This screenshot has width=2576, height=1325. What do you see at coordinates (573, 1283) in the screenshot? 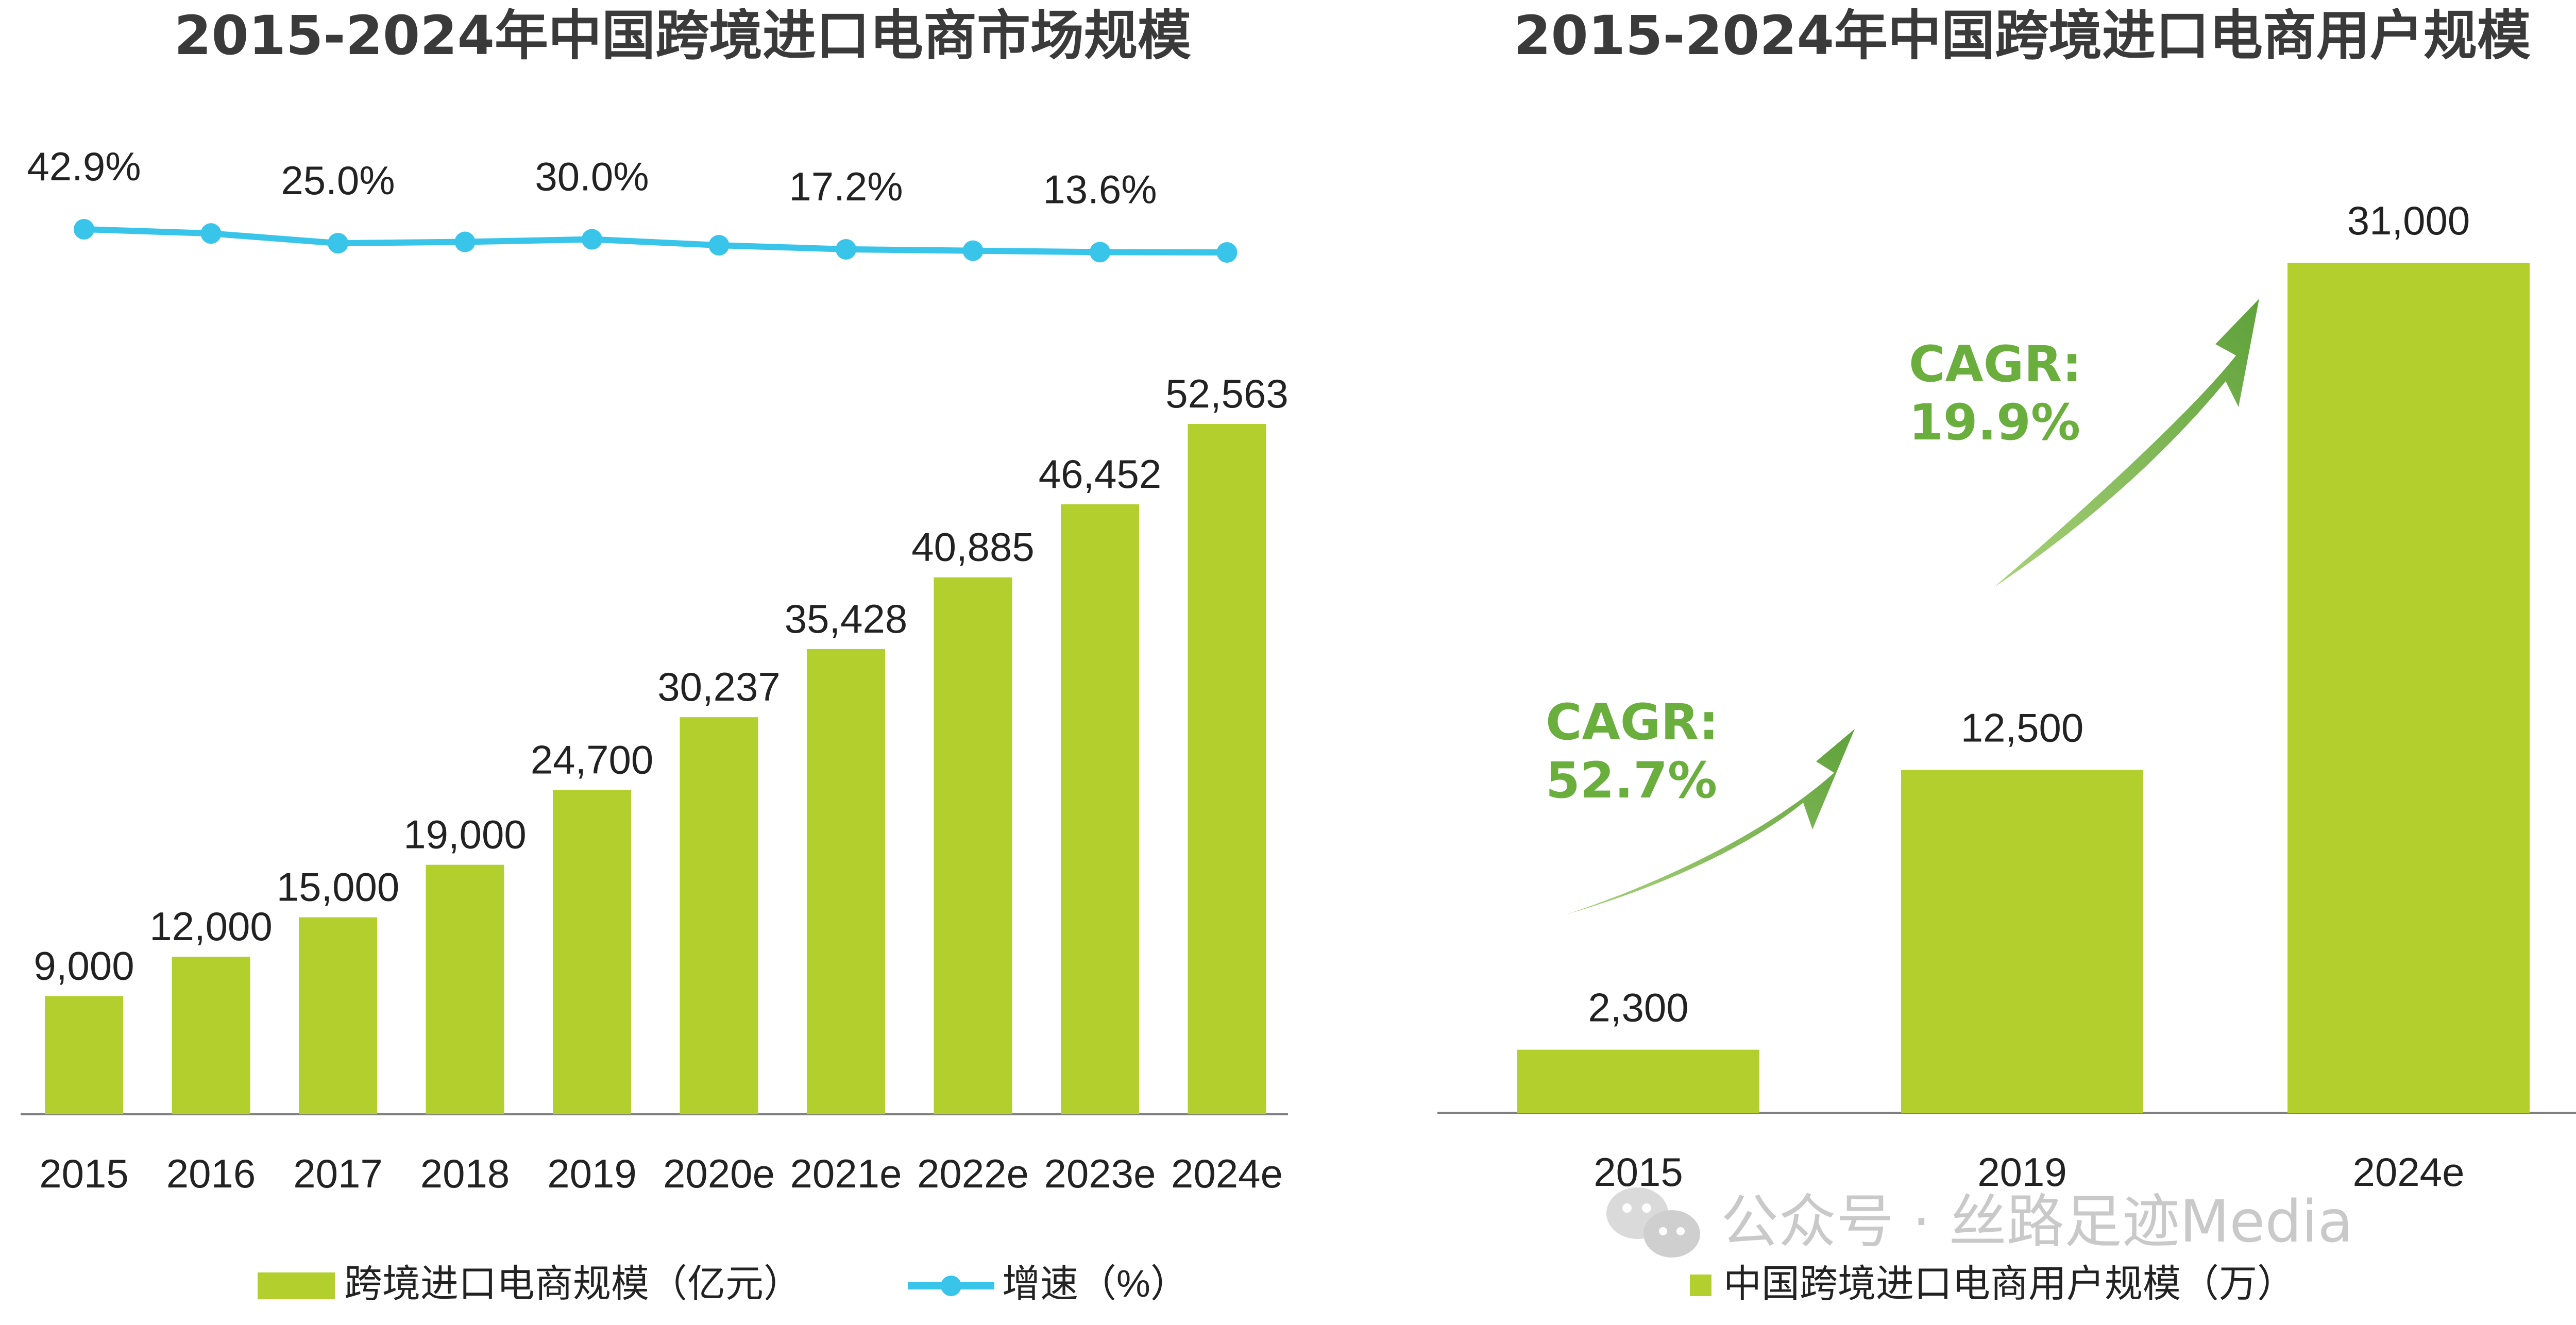
I see `legend-label-bar: 跨境进口电商规模（亿元）` at bounding box center [573, 1283].